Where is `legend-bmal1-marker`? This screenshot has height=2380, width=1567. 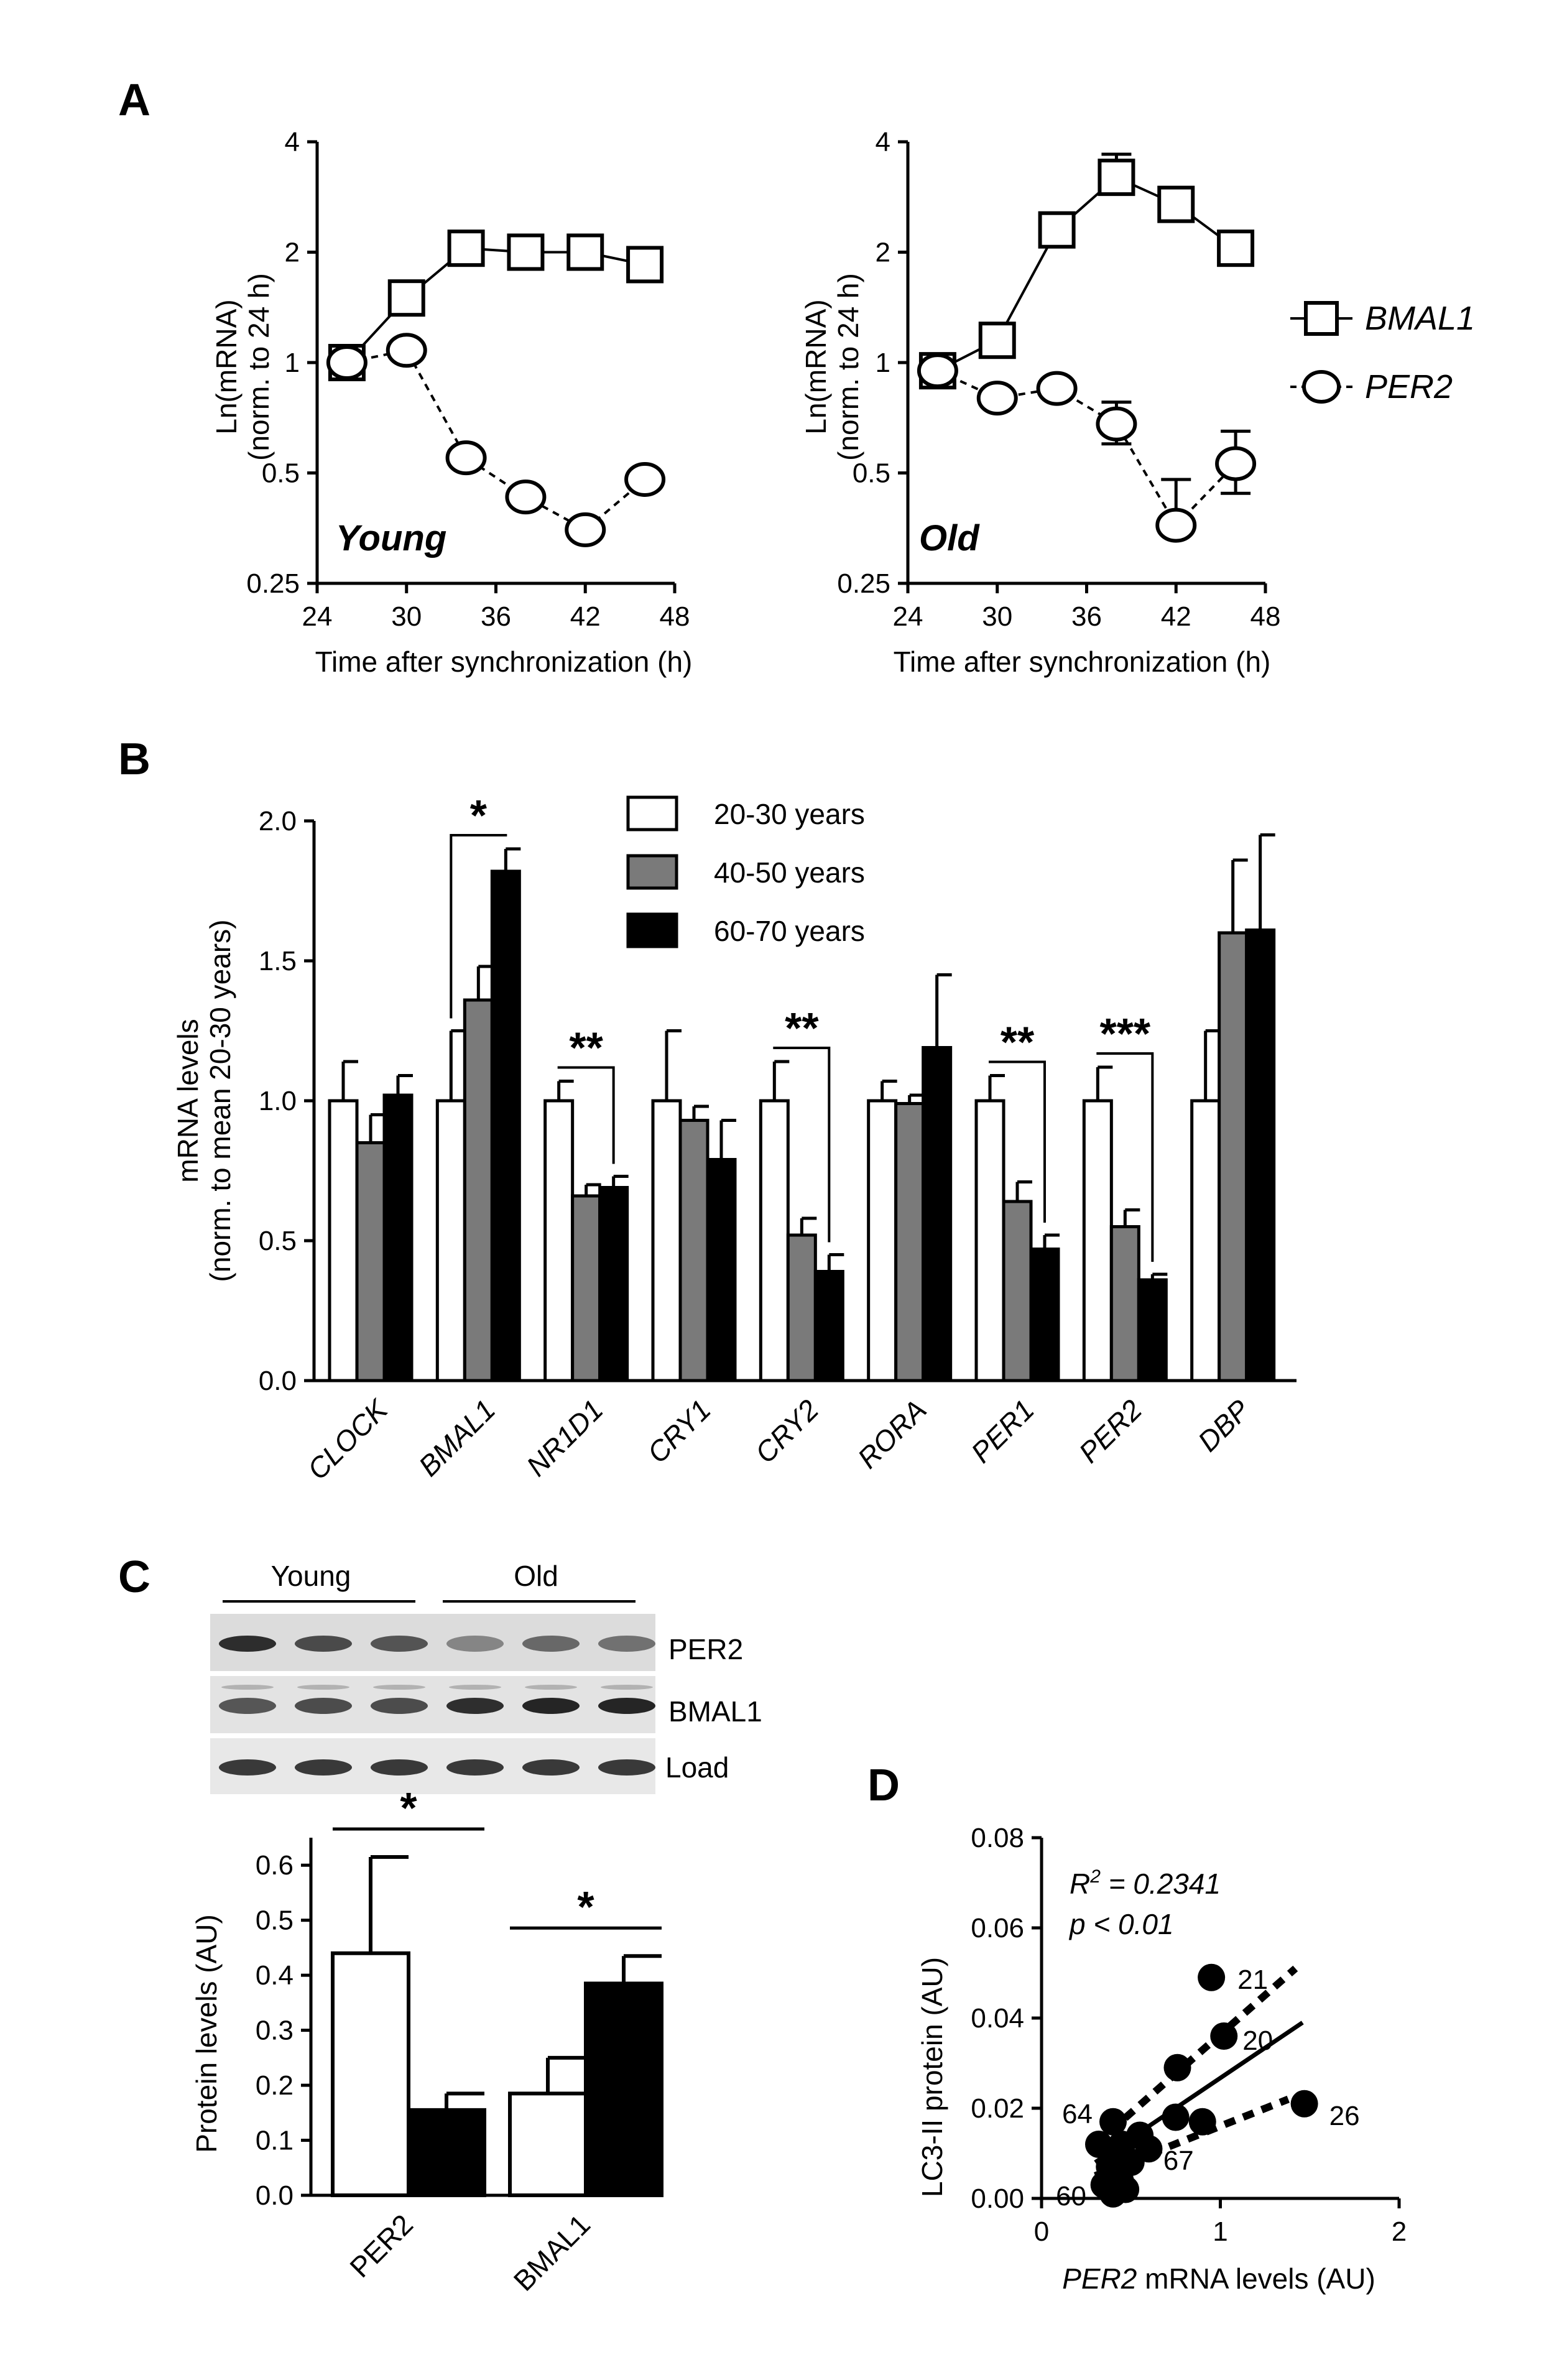
legend-bmal1-marker is located at coordinates (1321, 318).